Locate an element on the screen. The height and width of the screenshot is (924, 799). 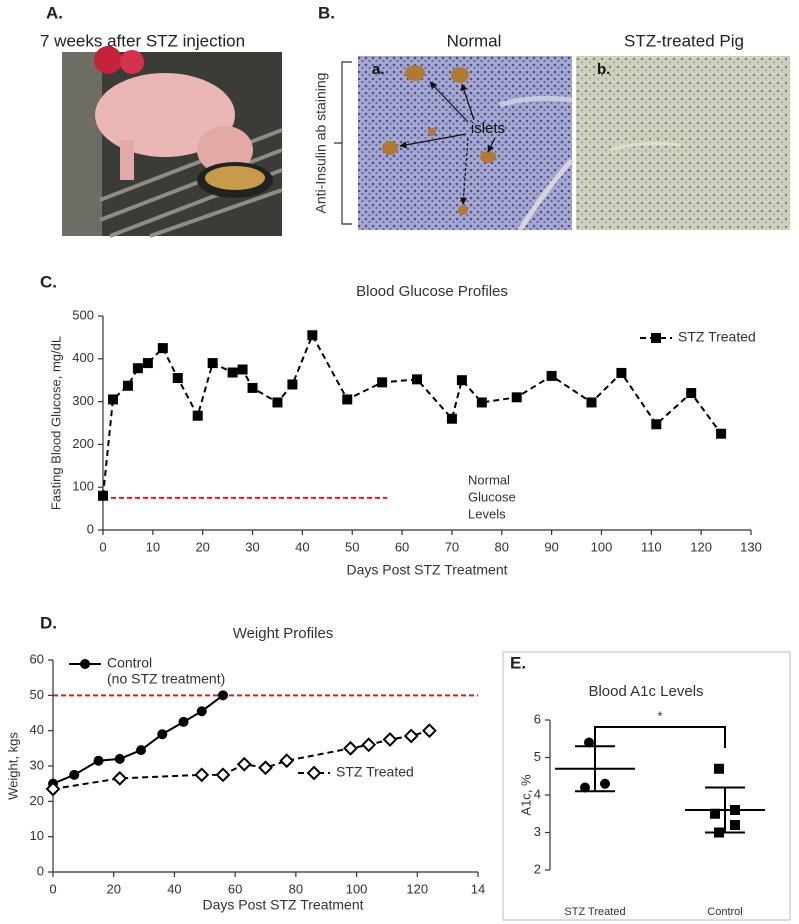
y-tick-label: 40 is located at coordinates (37, 729).